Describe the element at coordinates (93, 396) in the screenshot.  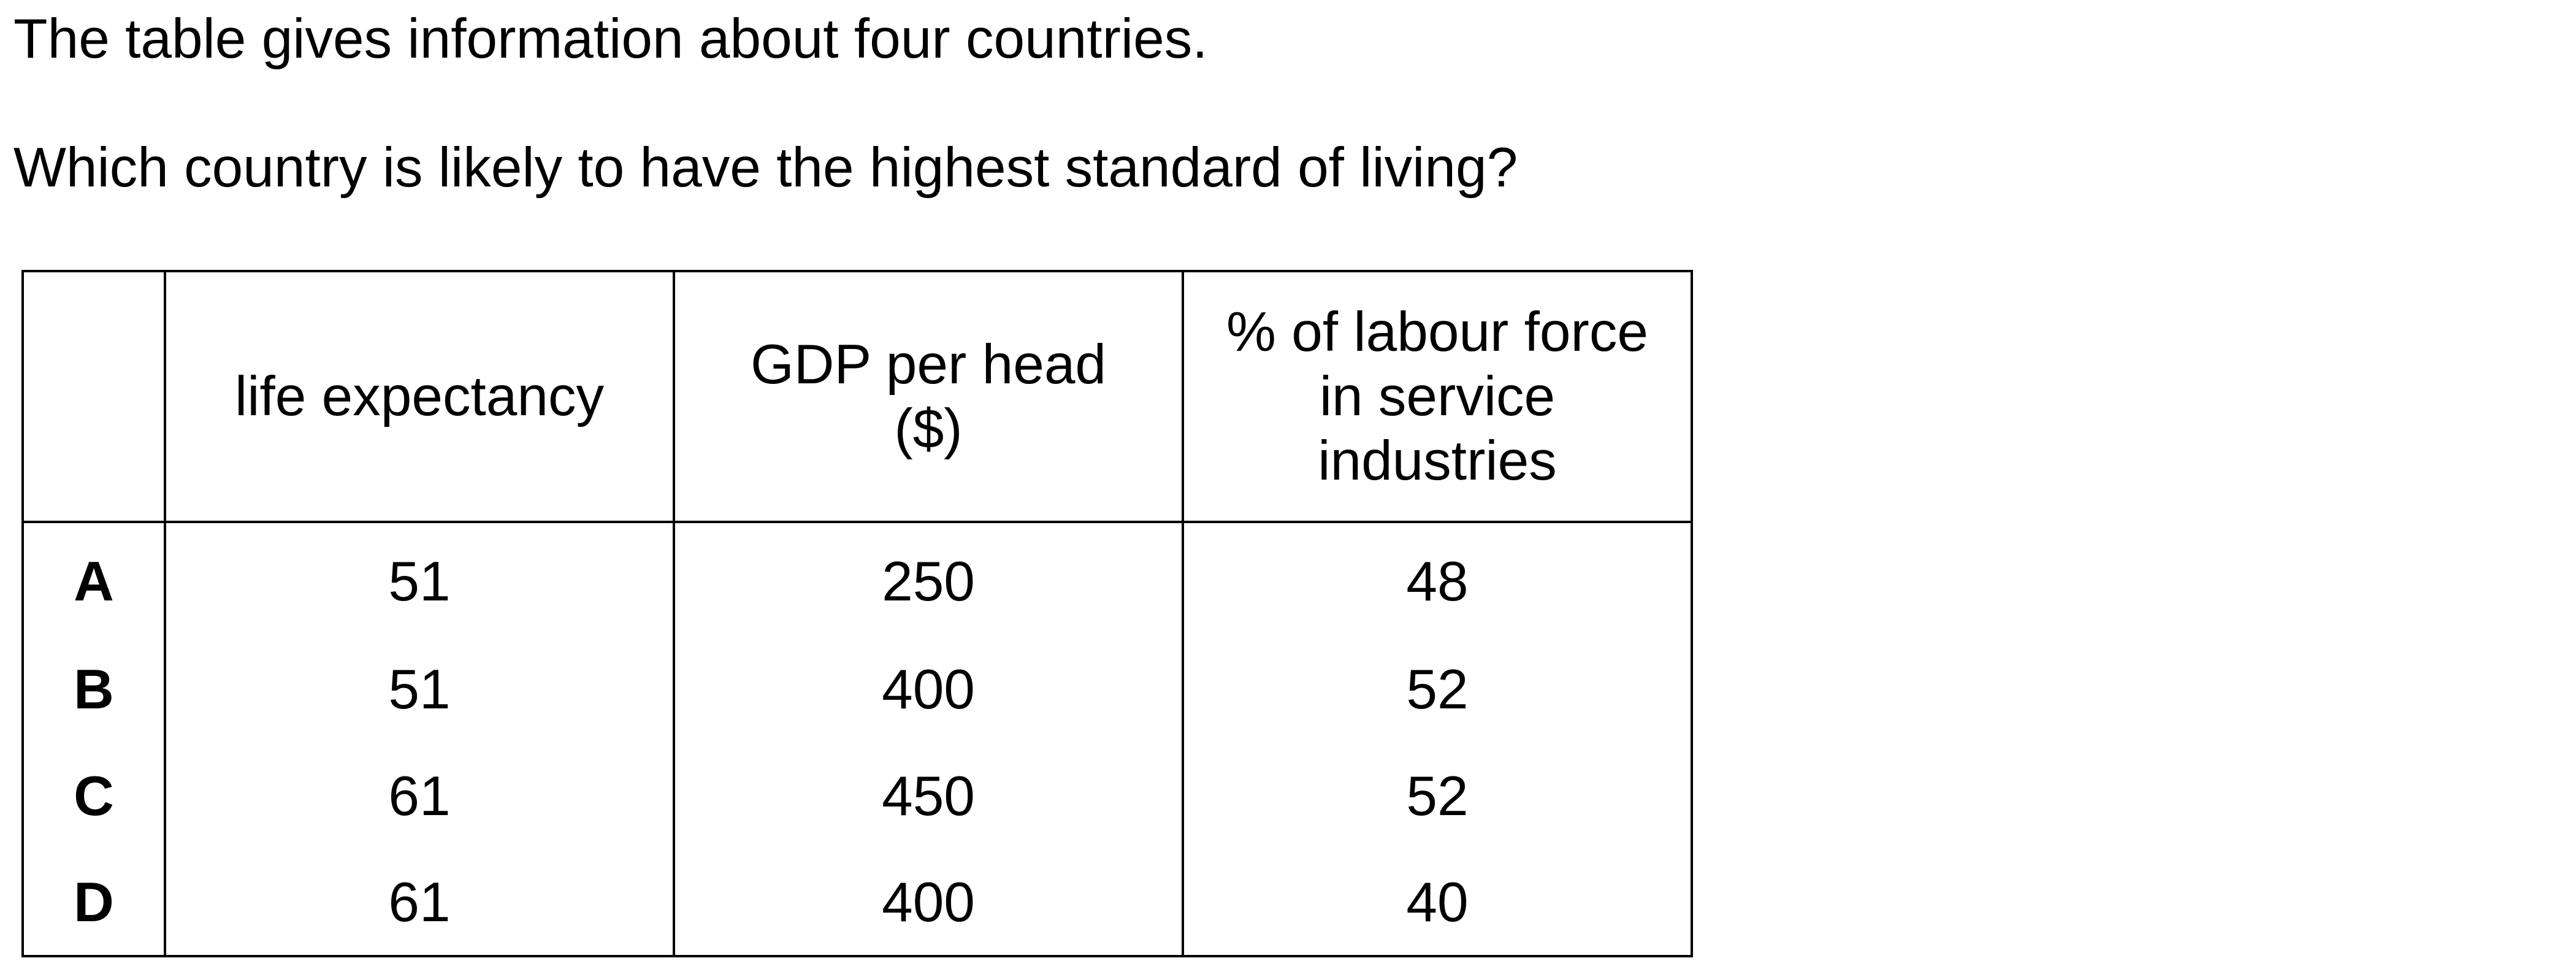
I see `header-blank-cell` at that location.